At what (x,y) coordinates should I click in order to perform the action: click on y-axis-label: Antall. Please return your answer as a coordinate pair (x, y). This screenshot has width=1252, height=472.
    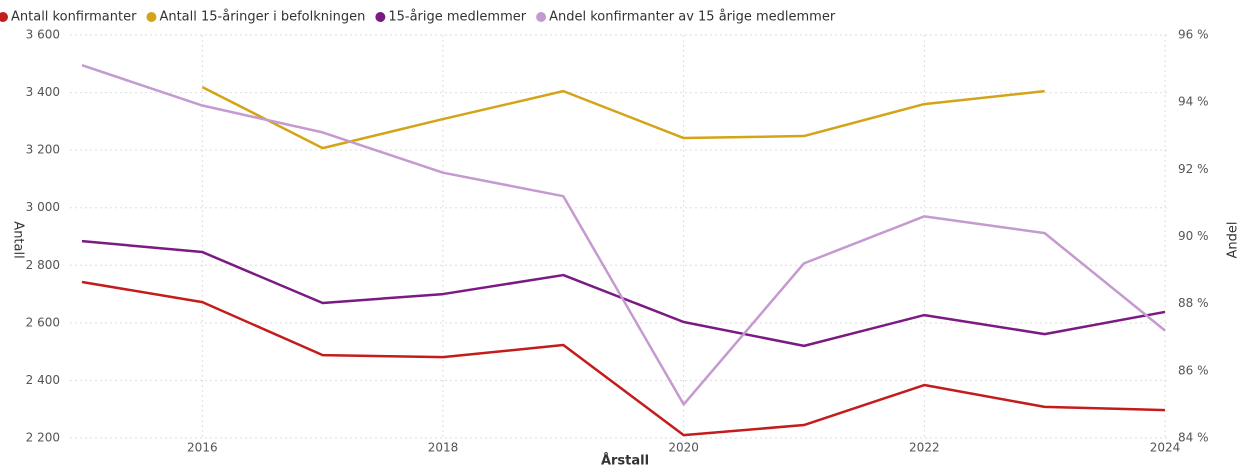
    Looking at the image, I should click on (18, 239).